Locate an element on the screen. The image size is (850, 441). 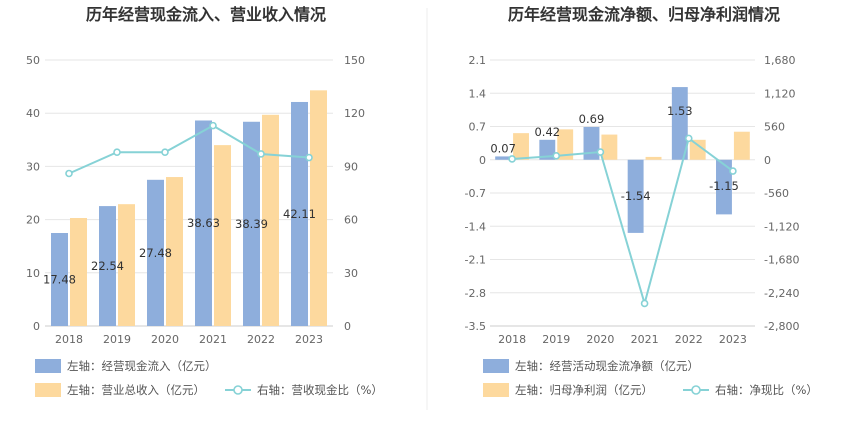
y-right-tick-label: 30 is located at coordinates (351, 273).